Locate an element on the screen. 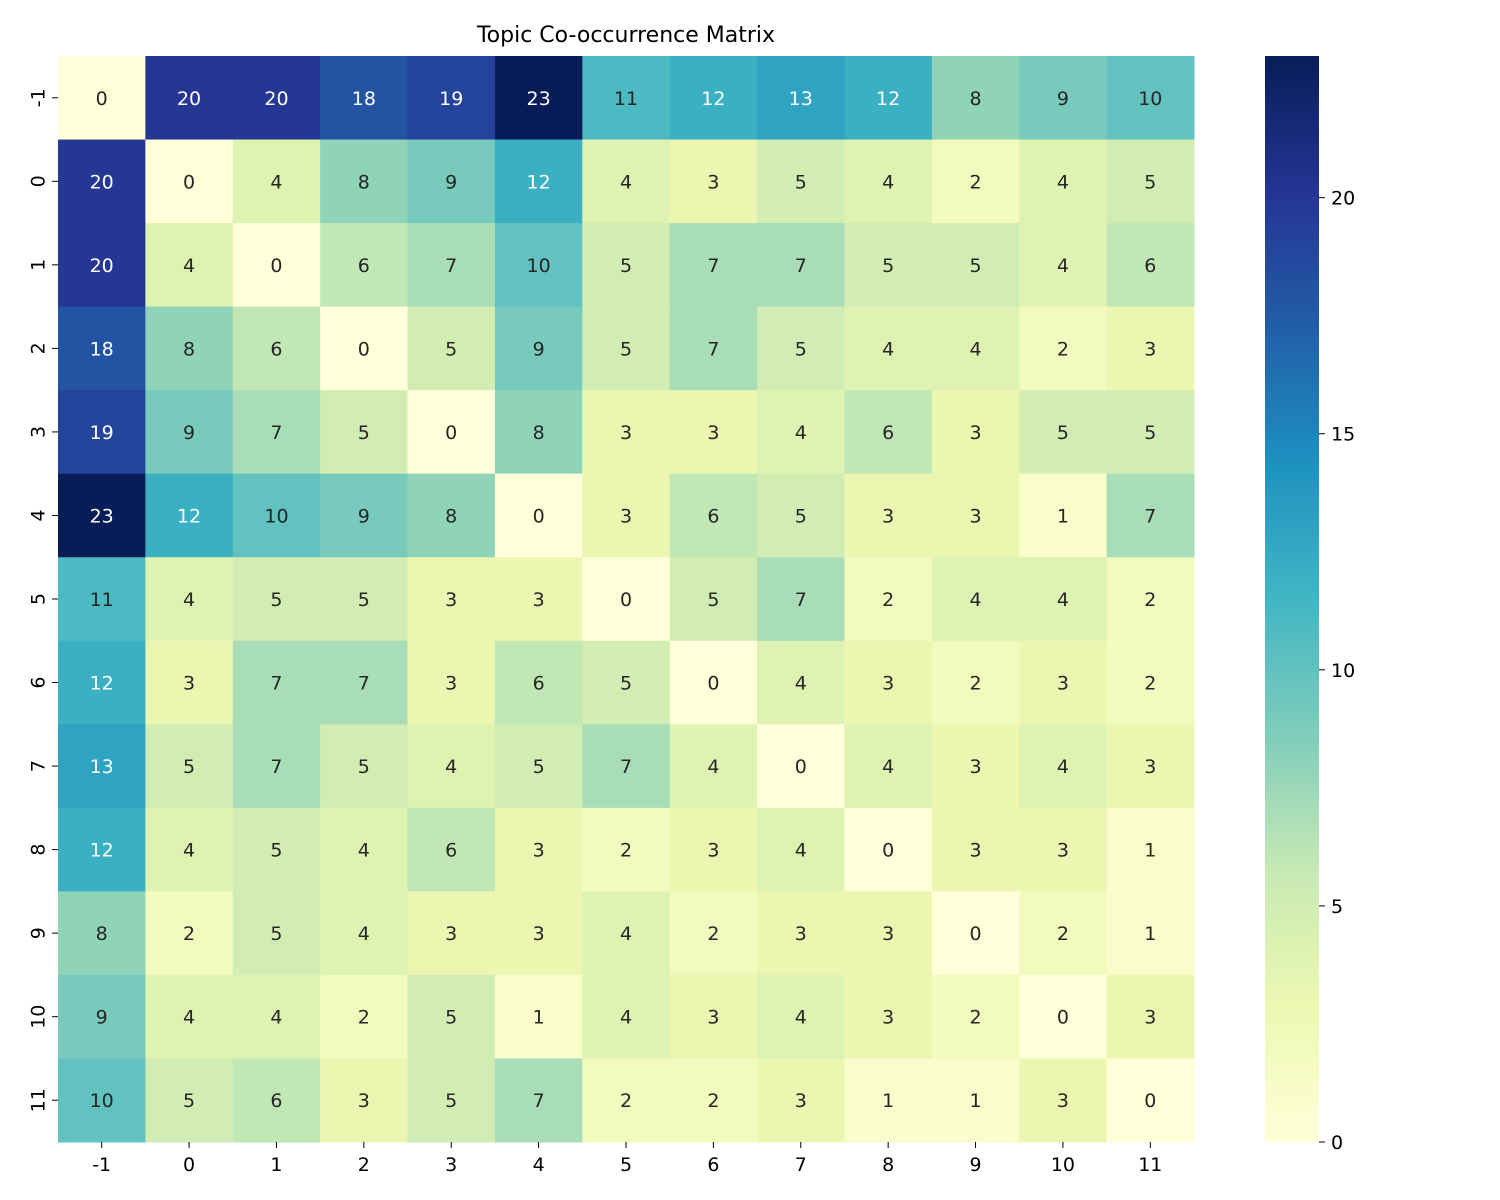 The height and width of the screenshot is (1200, 1500). cell-value-label: 13 is located at coordinates (801, 99).